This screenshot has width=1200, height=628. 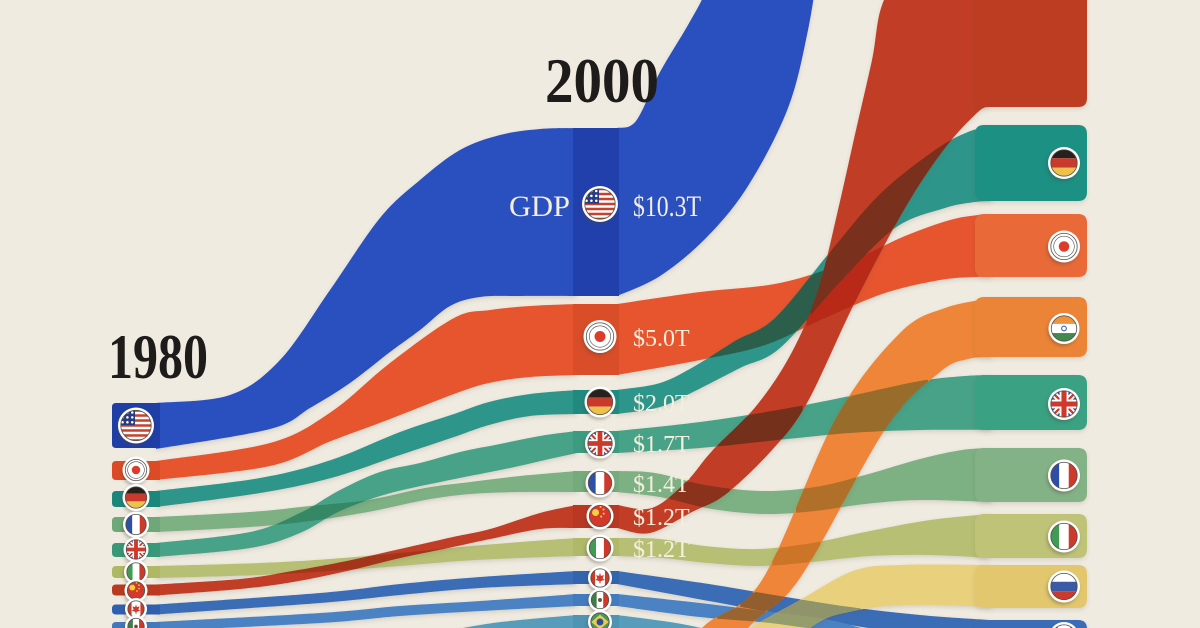 I want to click on svg-text: $2.0T, so click(x=661, y=404).